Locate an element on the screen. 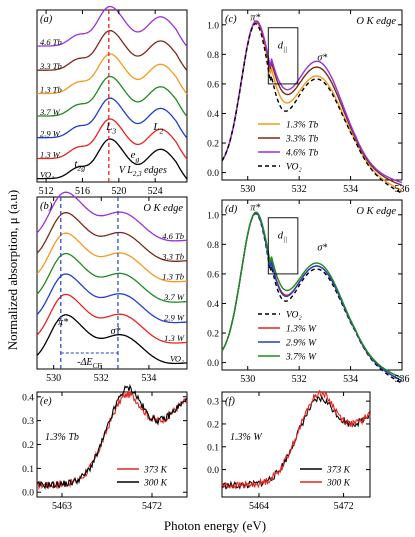 The width and height of the screenshot is (415, 537). l3-label: L3 is located at coordinates (110, 128).